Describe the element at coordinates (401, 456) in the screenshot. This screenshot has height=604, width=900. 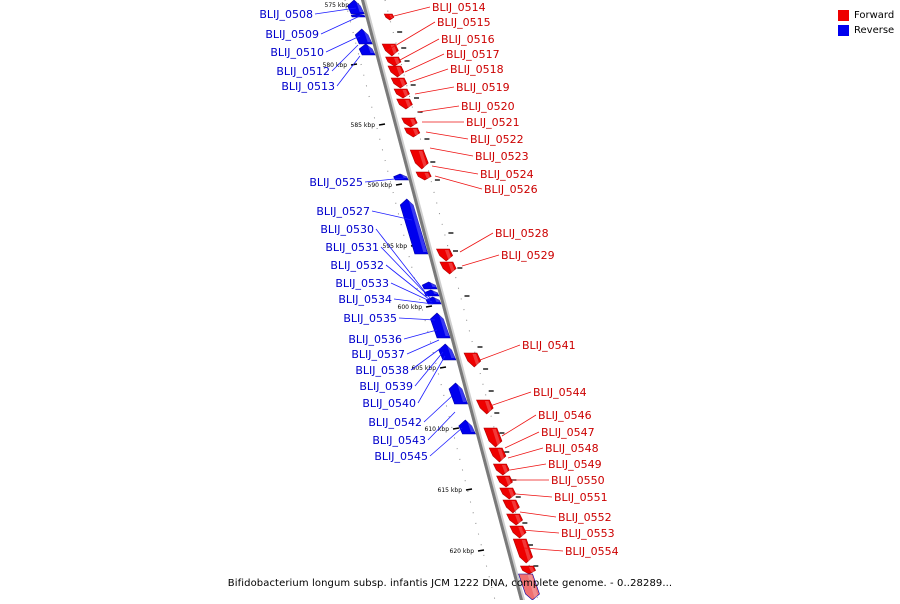
I see `reverse-gene-label: BLIJ_0545` at that location.